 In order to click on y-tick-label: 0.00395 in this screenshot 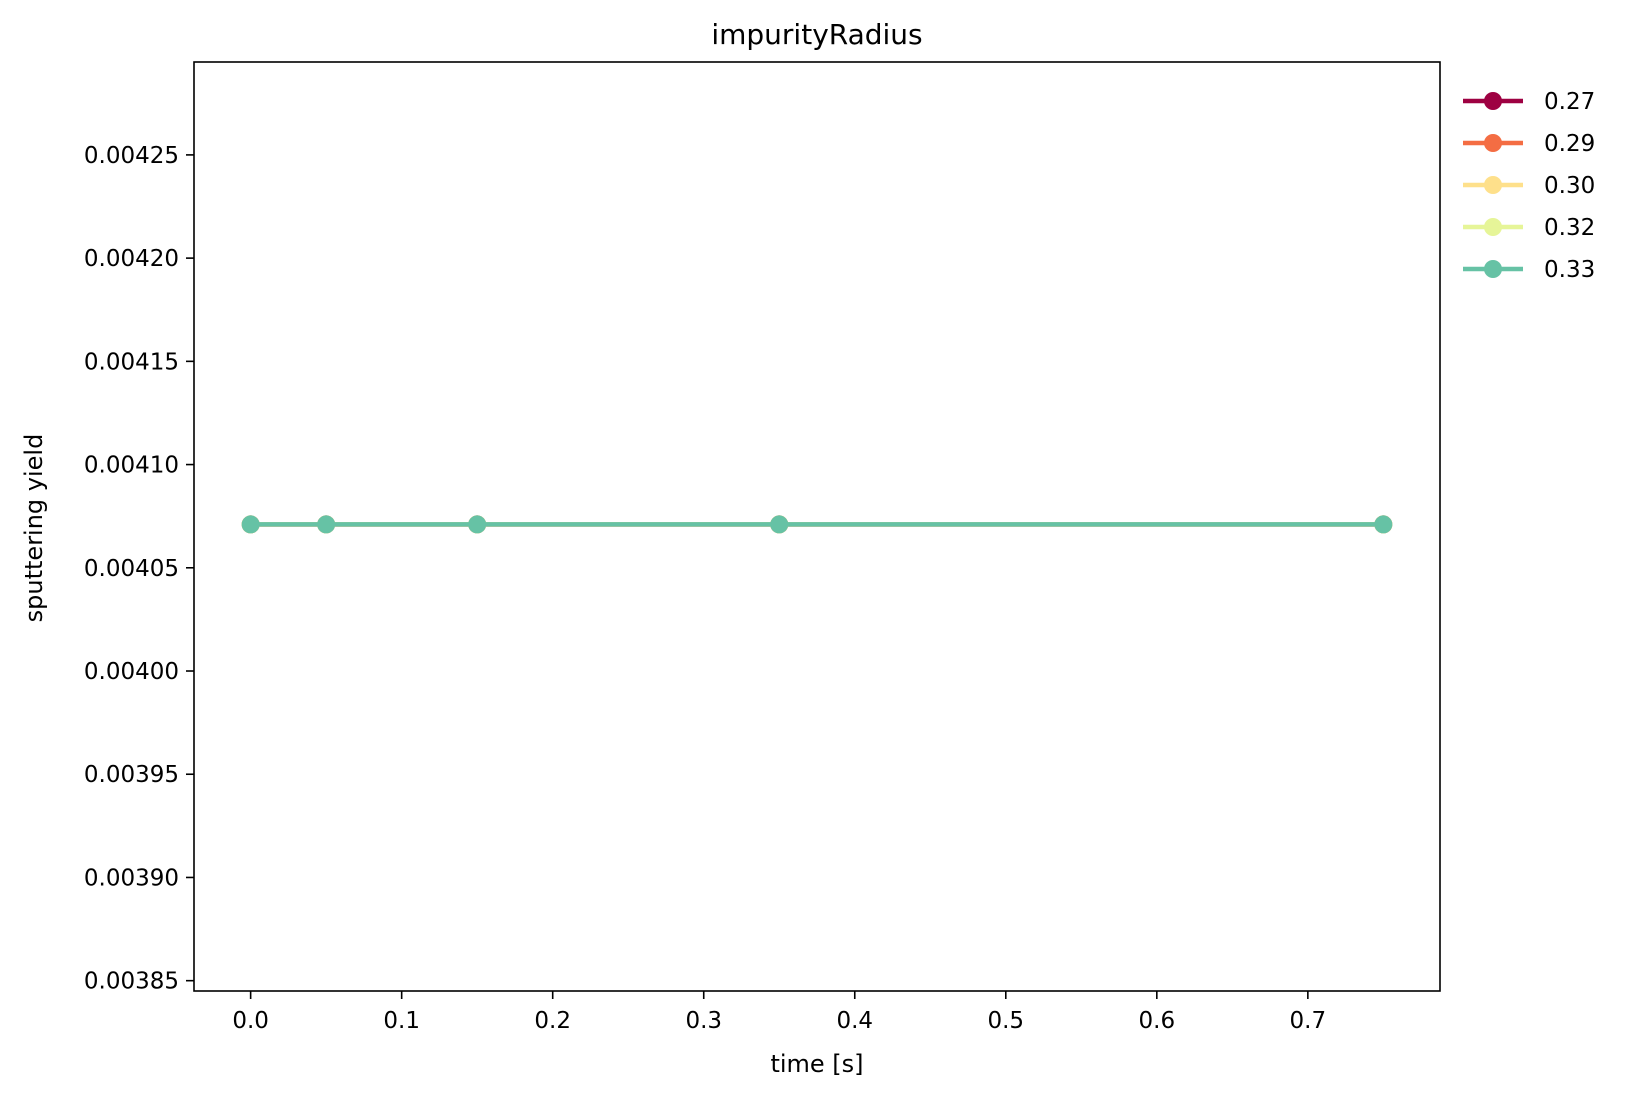, I will do `click(131, 775)`.